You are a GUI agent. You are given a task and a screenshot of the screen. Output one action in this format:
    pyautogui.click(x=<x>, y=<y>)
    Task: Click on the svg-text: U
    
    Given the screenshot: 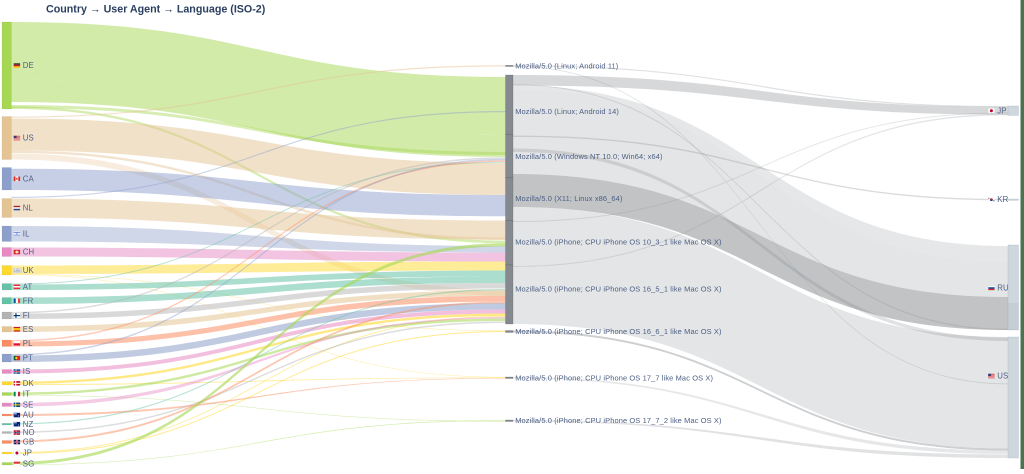 What is the action you would take?
    pyautogui.click(x=15, y=271)
    